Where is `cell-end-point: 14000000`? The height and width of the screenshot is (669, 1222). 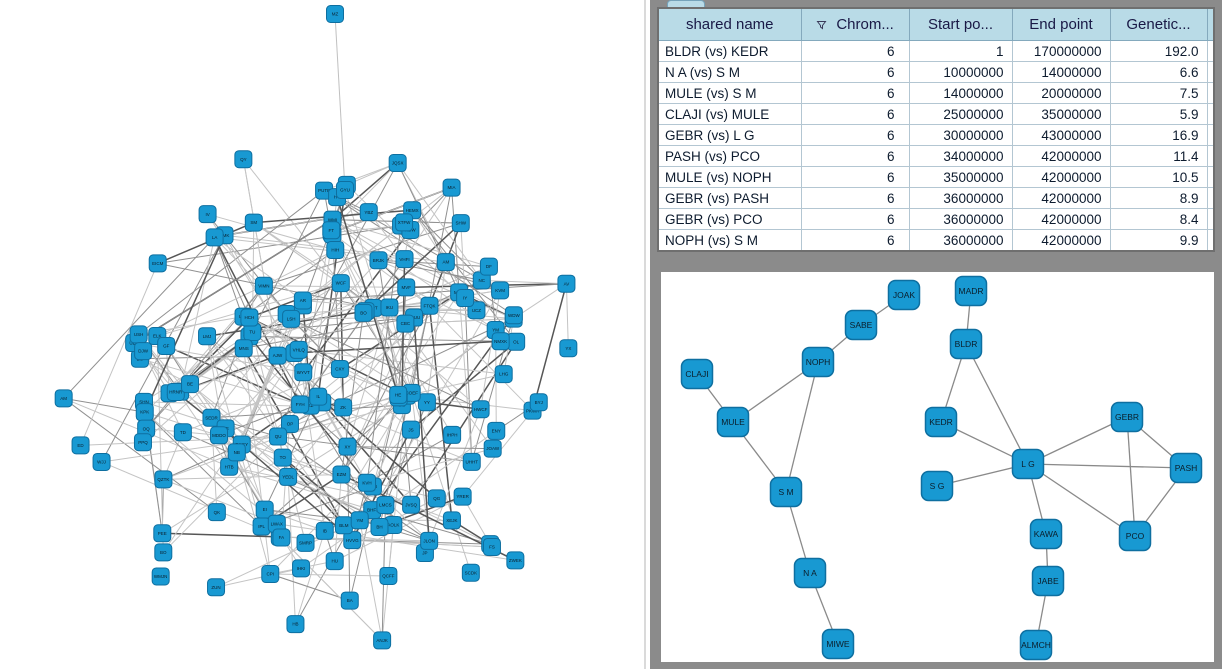
cell-end-point: 14000000 is located at coordinates (1061, 72).